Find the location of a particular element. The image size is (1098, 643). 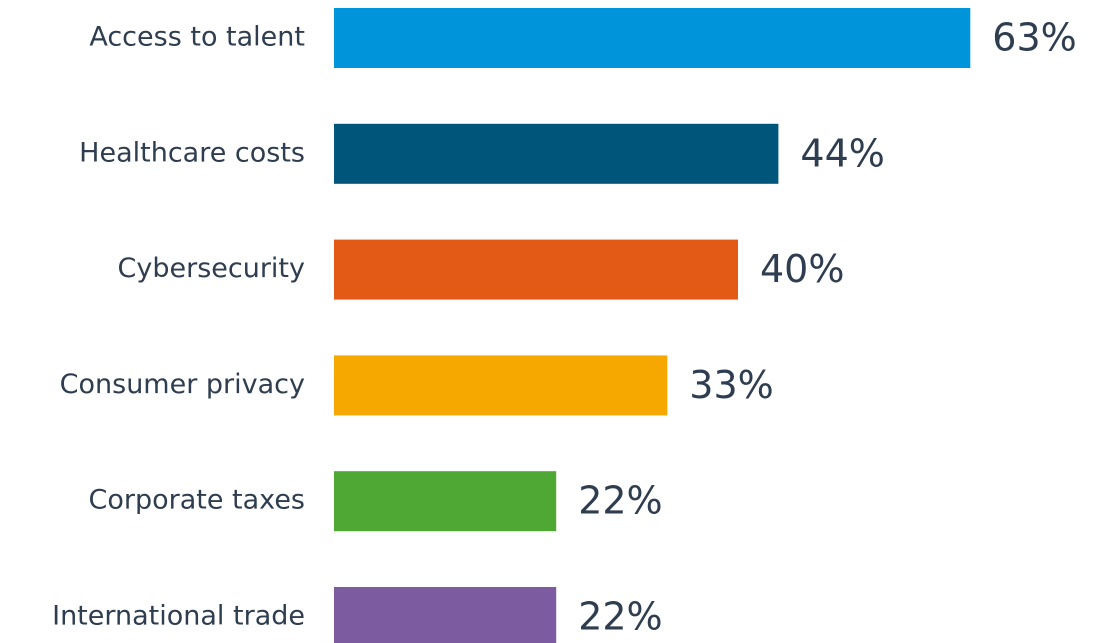

value-label: 40% is located at coordinates (802, 269).